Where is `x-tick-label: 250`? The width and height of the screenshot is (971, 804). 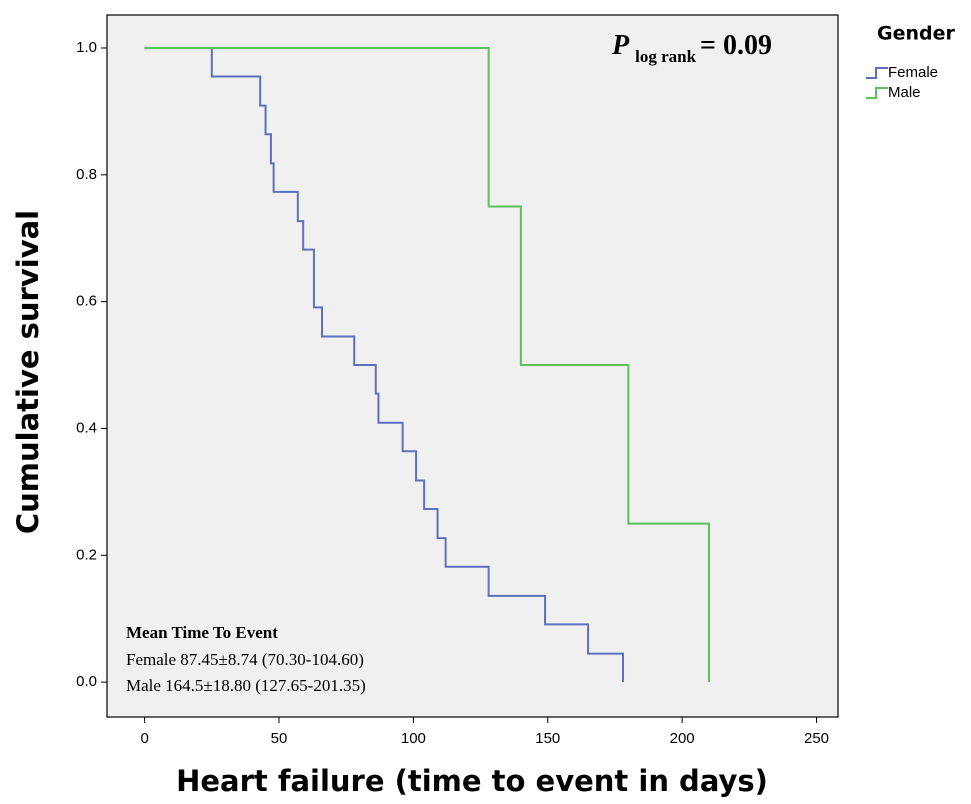
x-tick-label: 250 is located at coordinates (816, 738).